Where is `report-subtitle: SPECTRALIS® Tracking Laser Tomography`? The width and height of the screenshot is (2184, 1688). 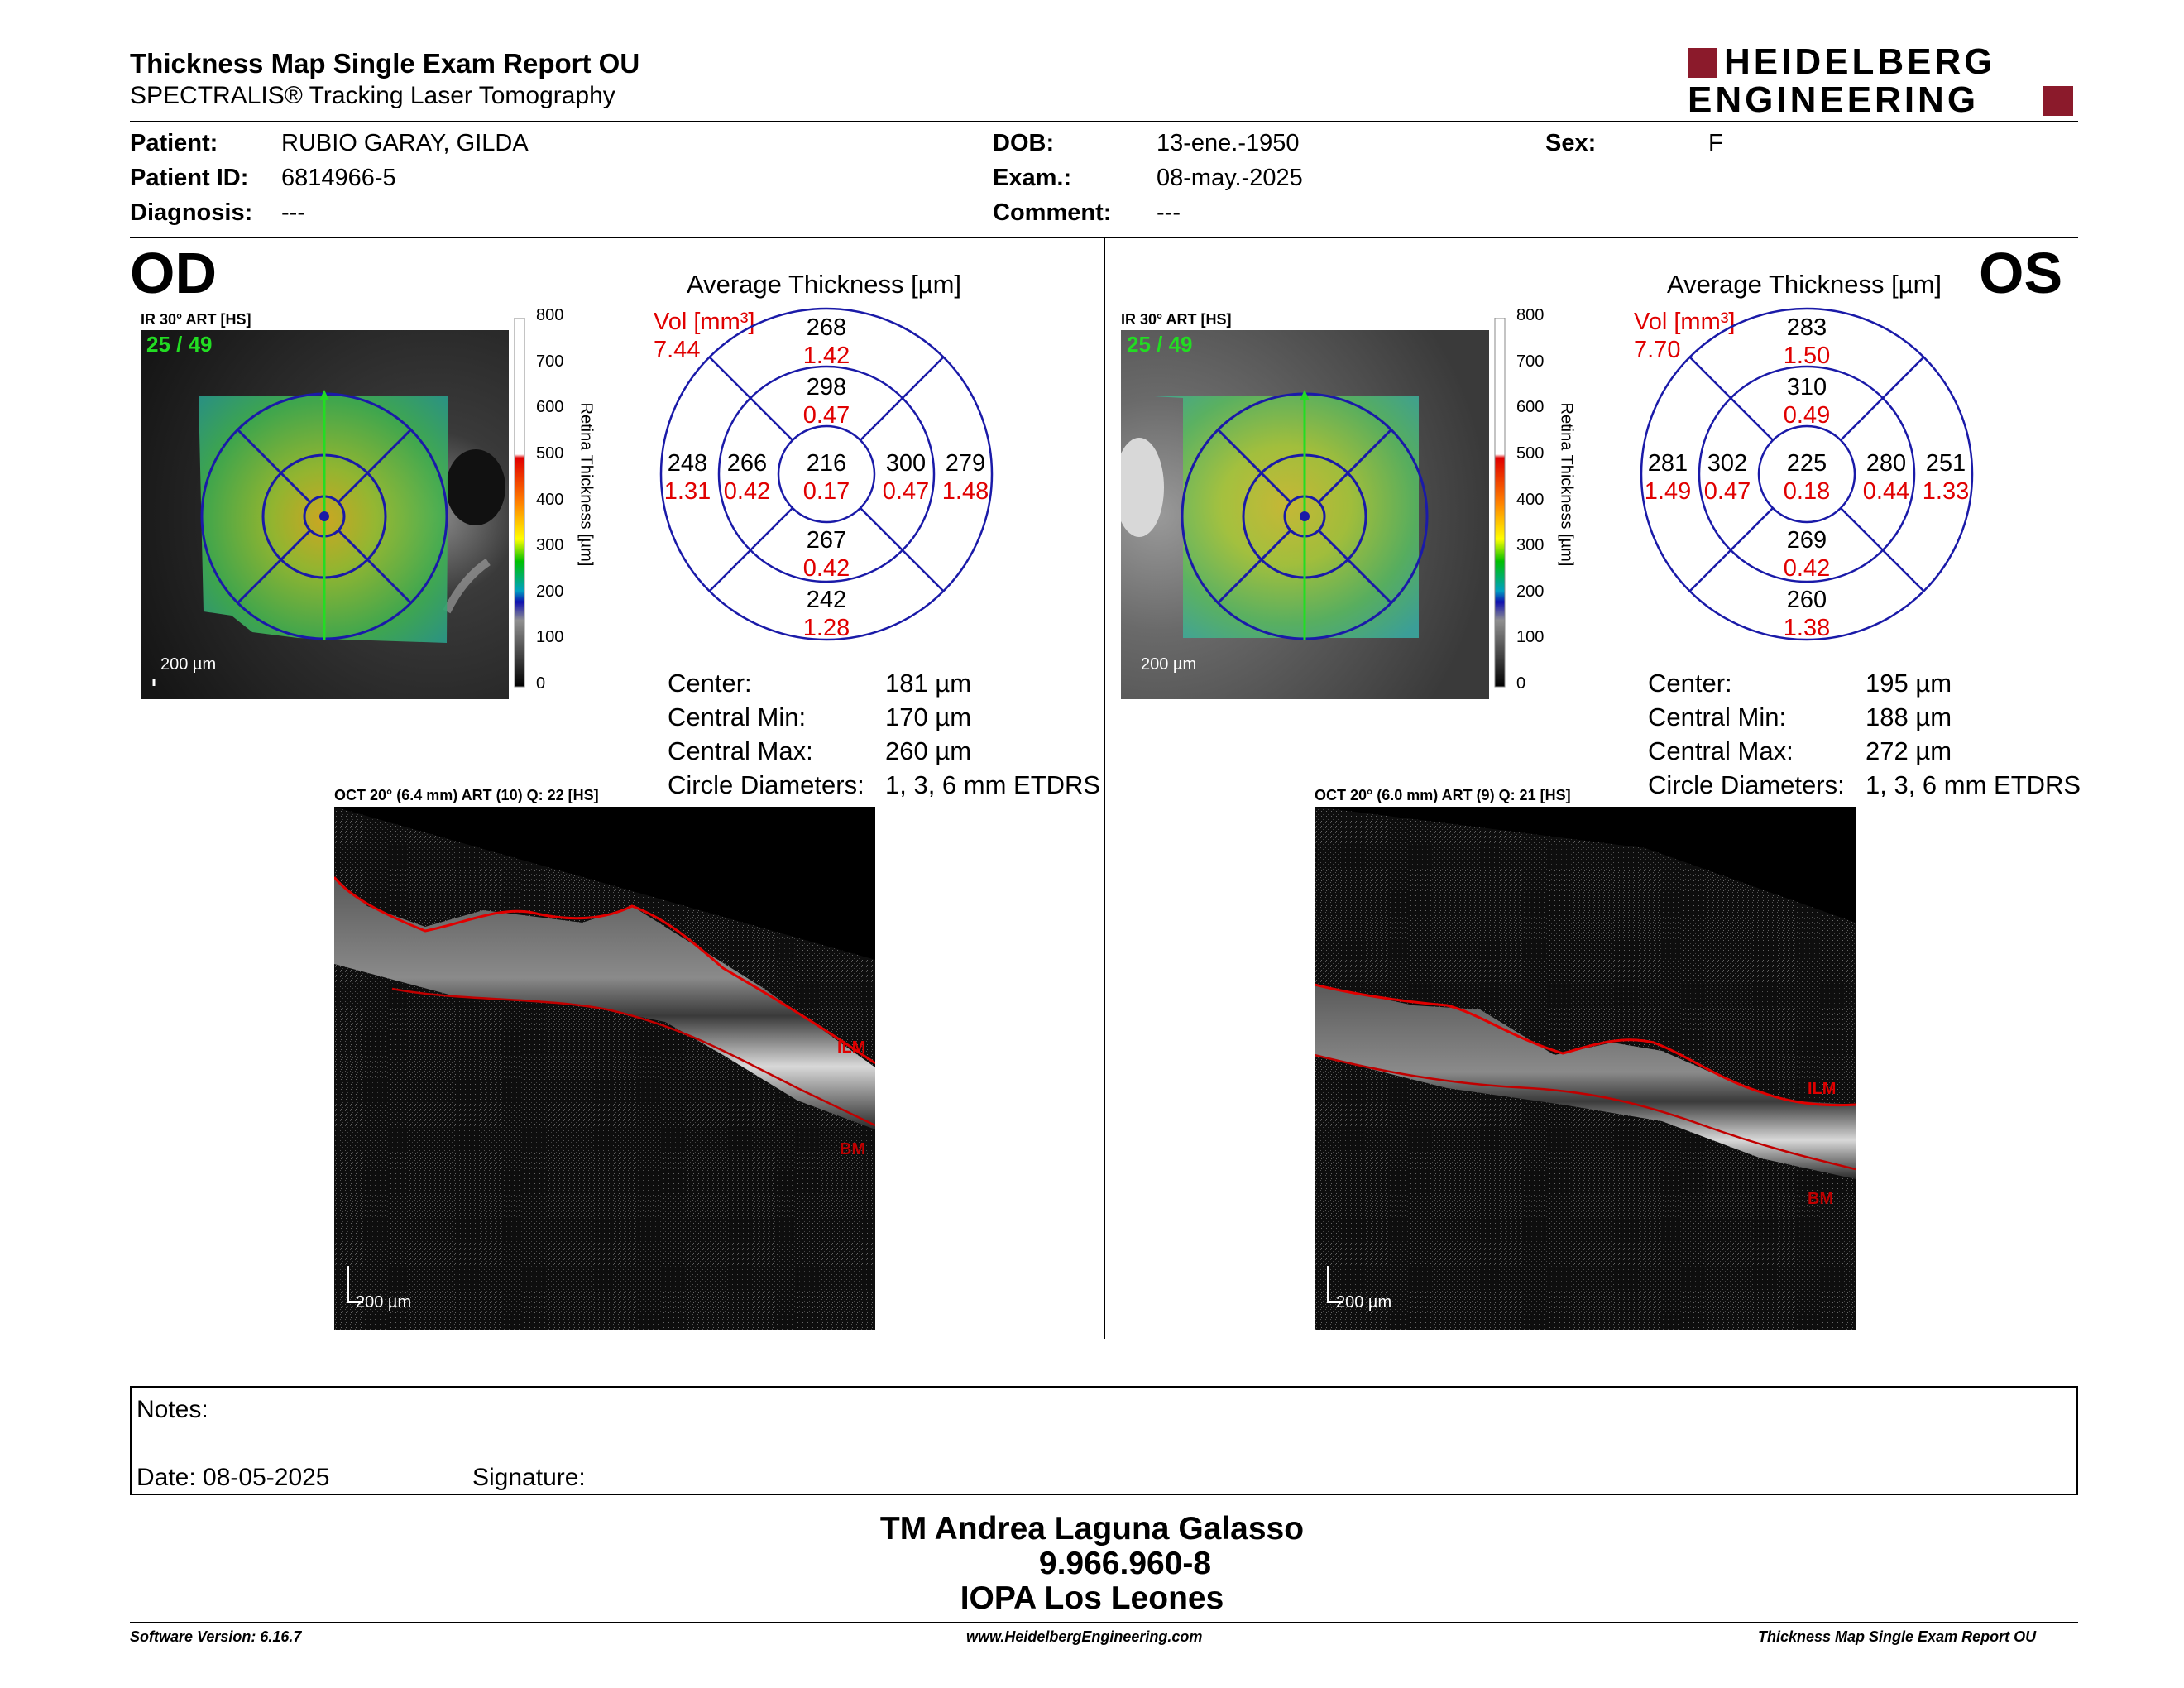
report-subtitle: SPECTRALIS® Tracking Laser Tomography is located at coordinates (372, 95).